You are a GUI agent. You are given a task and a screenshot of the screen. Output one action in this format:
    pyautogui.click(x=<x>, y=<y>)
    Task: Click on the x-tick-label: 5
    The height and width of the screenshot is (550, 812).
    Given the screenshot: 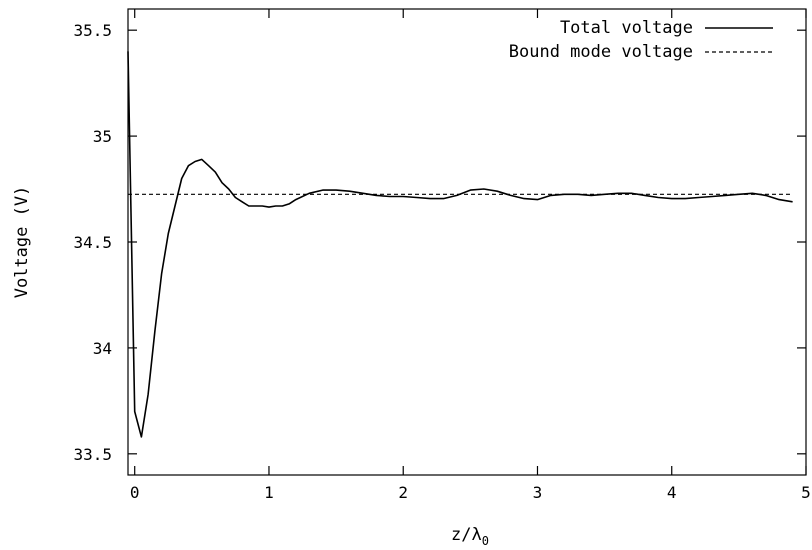 What is the action you would take?
    pyautogui.click(x=806, y=492)
    